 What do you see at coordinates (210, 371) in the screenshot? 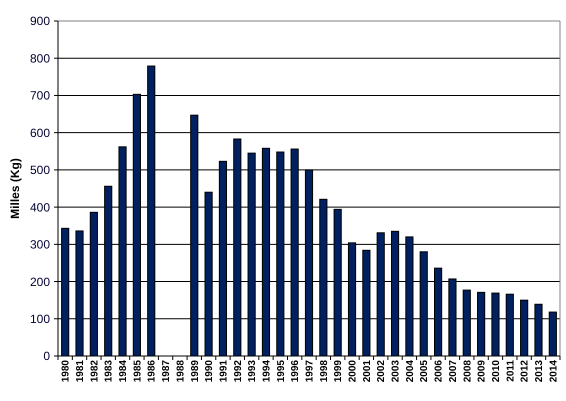
I see `x-tick-label: 1990` at bounding box center [210, 371].